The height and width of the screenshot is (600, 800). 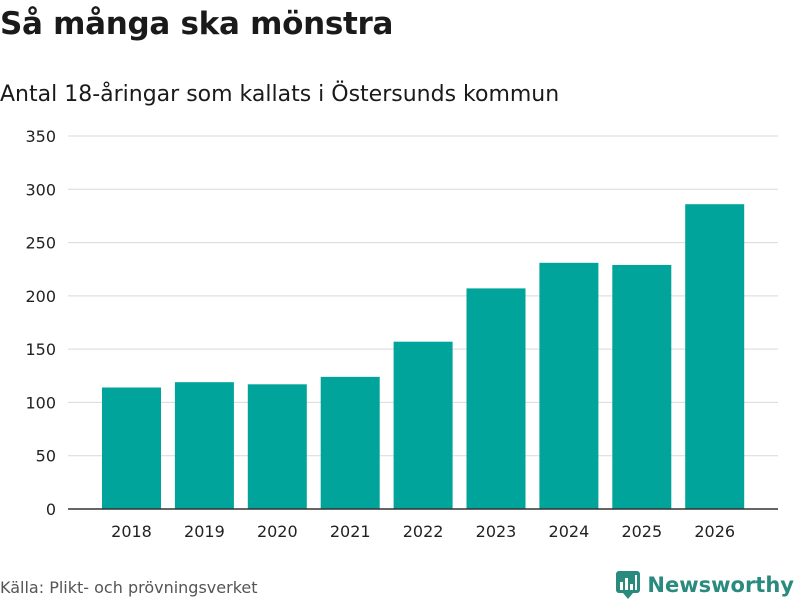 I want to click on bar-2021, so click(x=350, y=442).